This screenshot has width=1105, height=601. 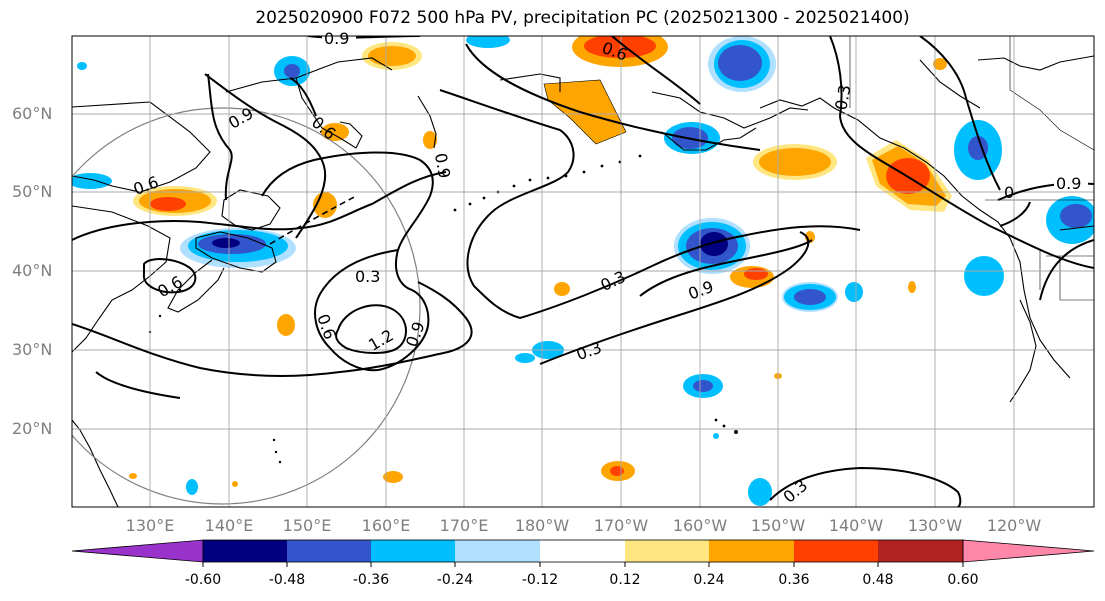 What do you see at coordinates (935, 525) in the screenshot?
I see `lon-label: 130°W` at bounding box center [935, 525].